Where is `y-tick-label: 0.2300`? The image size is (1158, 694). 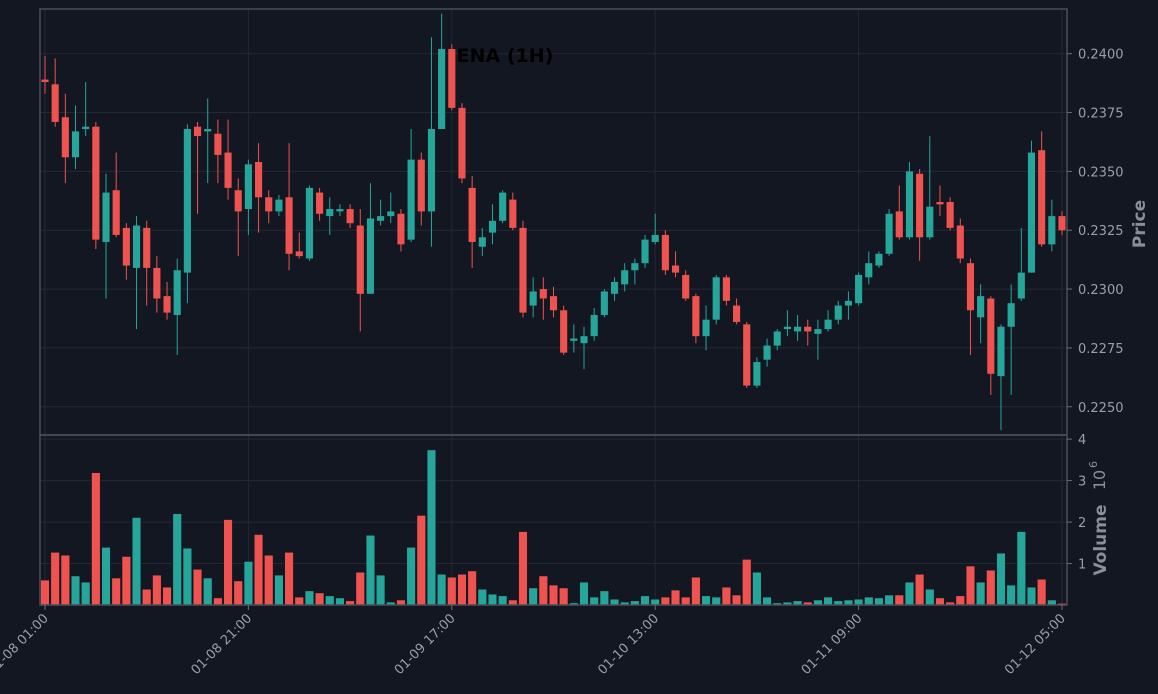 y-tick-label: 0.2300 is located at coordinates (1101, 290).